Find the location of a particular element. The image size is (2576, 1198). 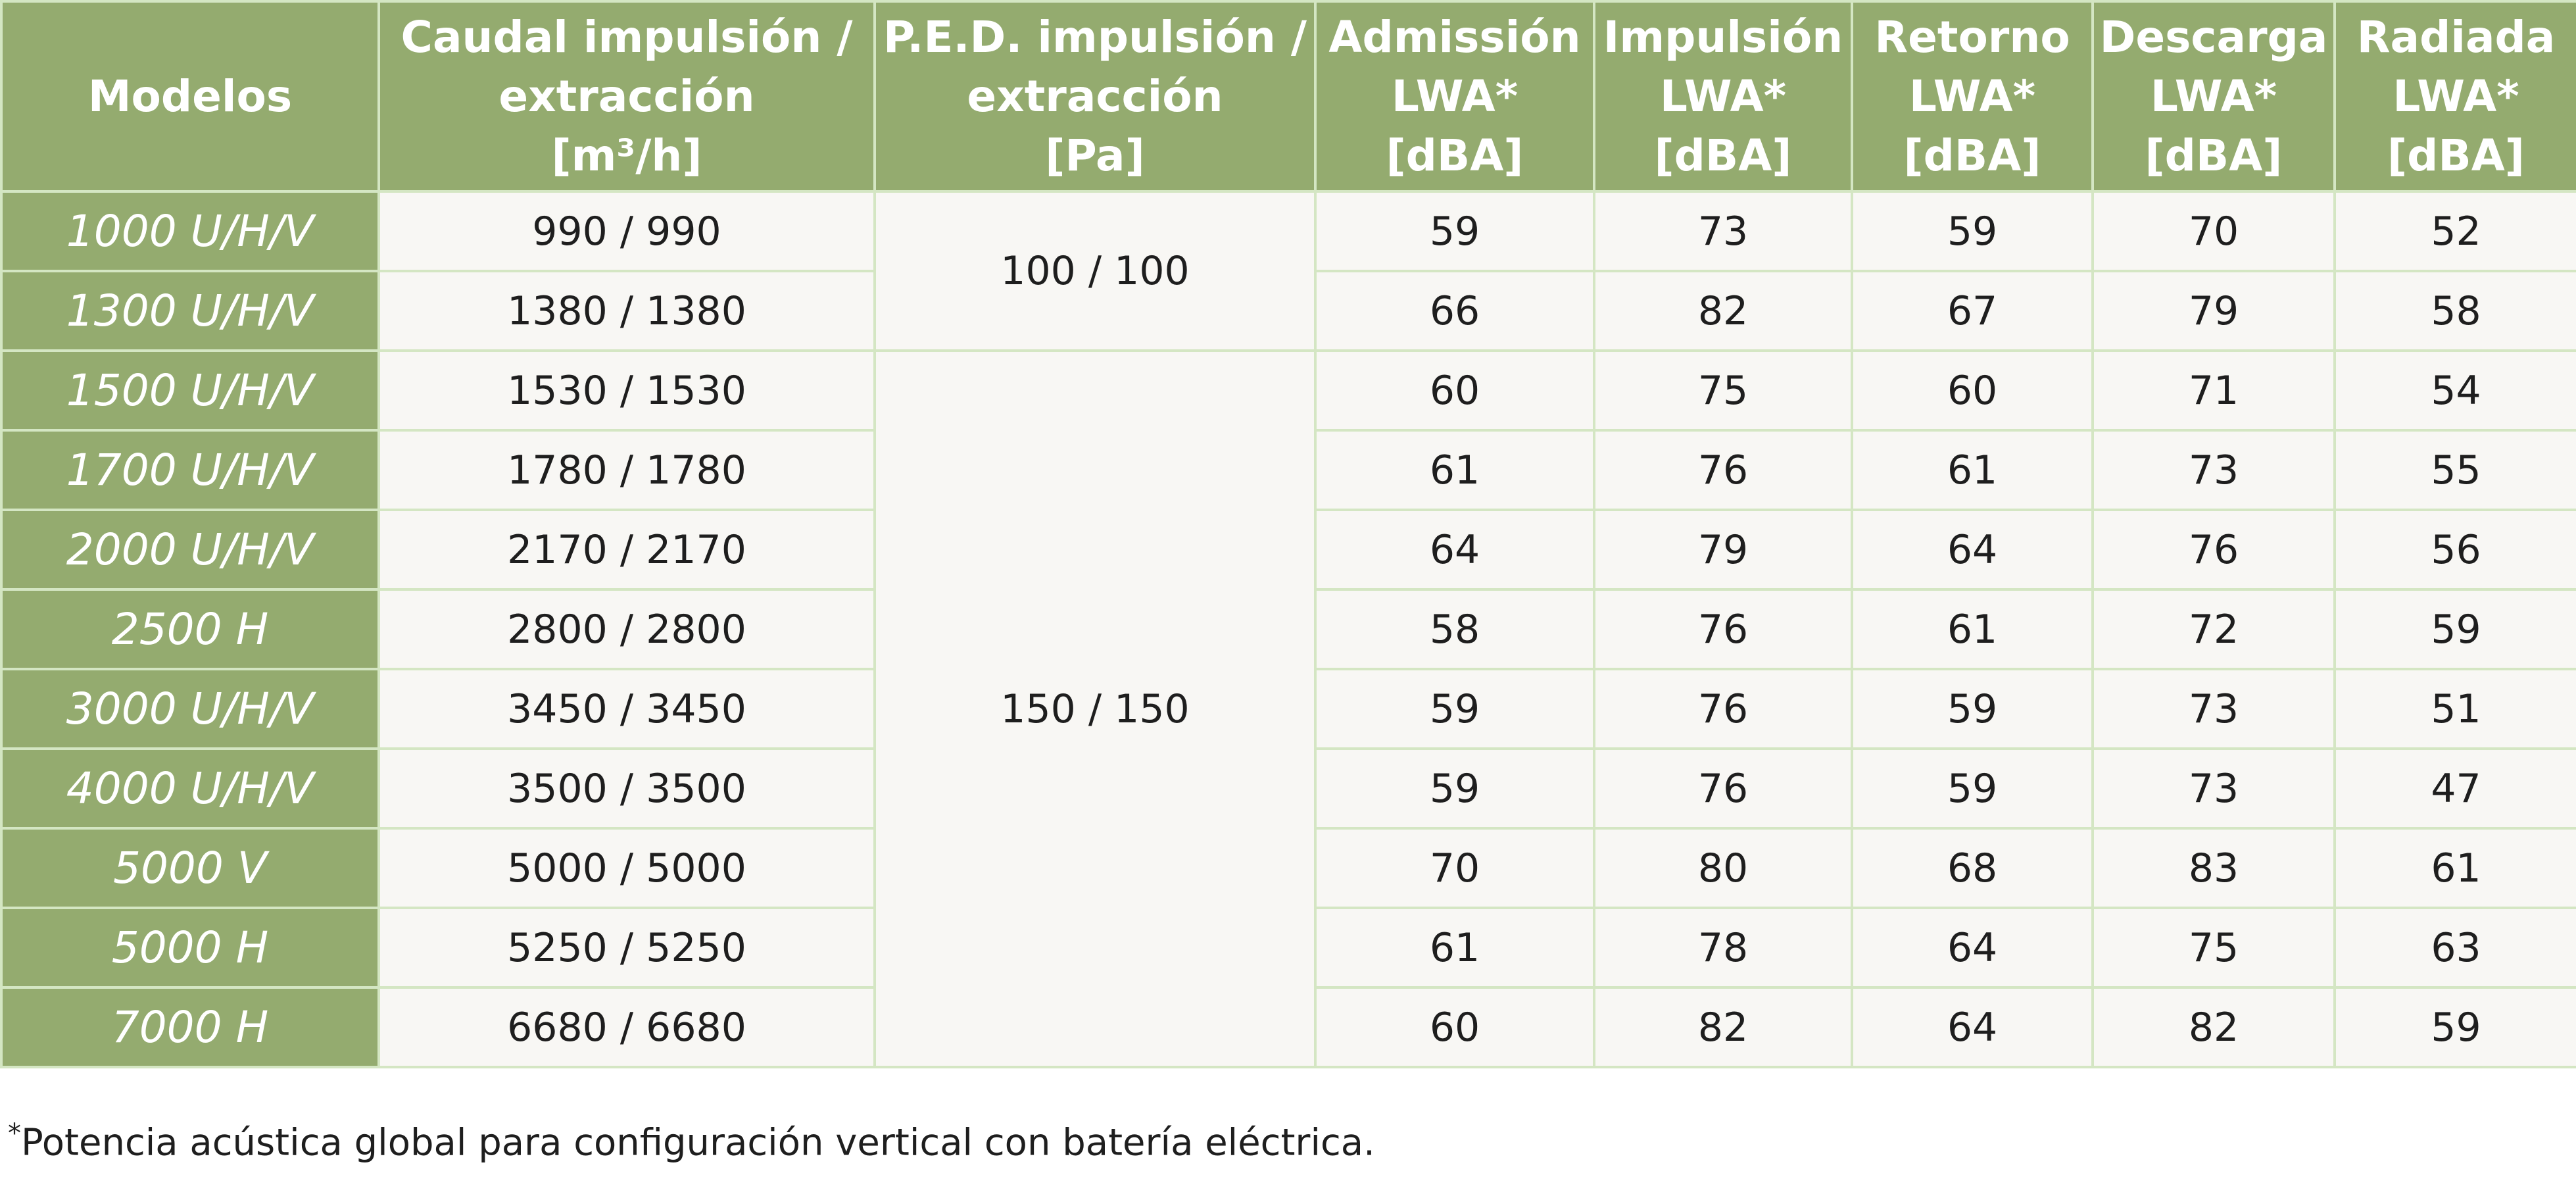

footnote-mark: * is located at coordinates (15, 1133).